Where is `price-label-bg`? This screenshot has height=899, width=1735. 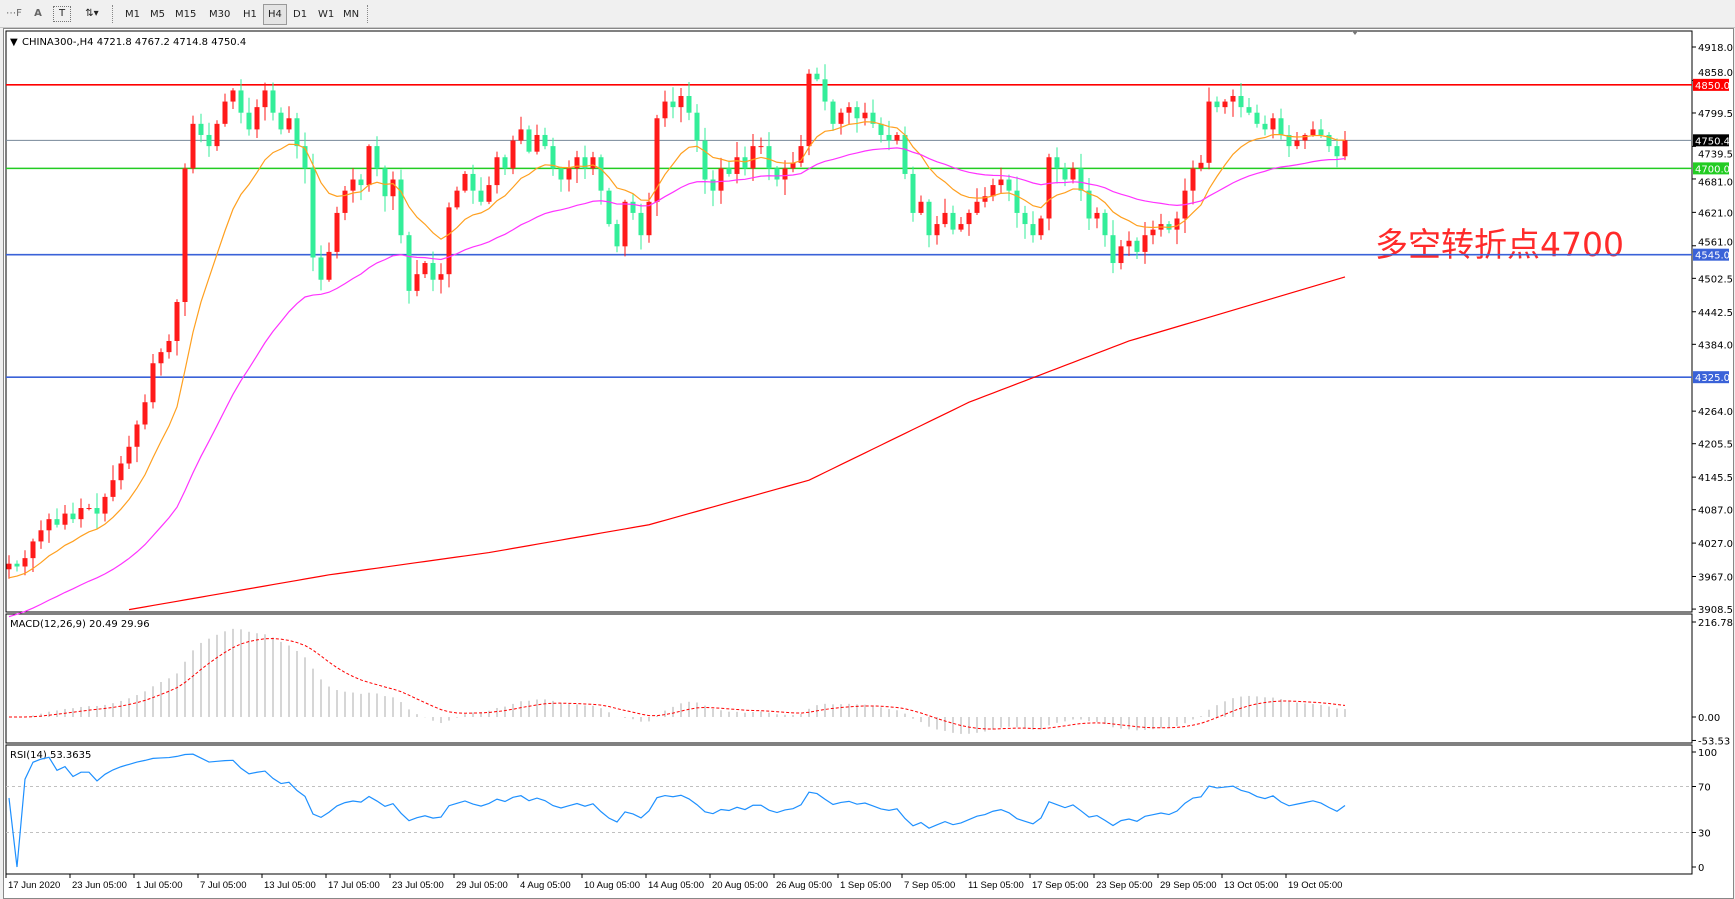 price-label-bg is located at coordinates (1711, 84).